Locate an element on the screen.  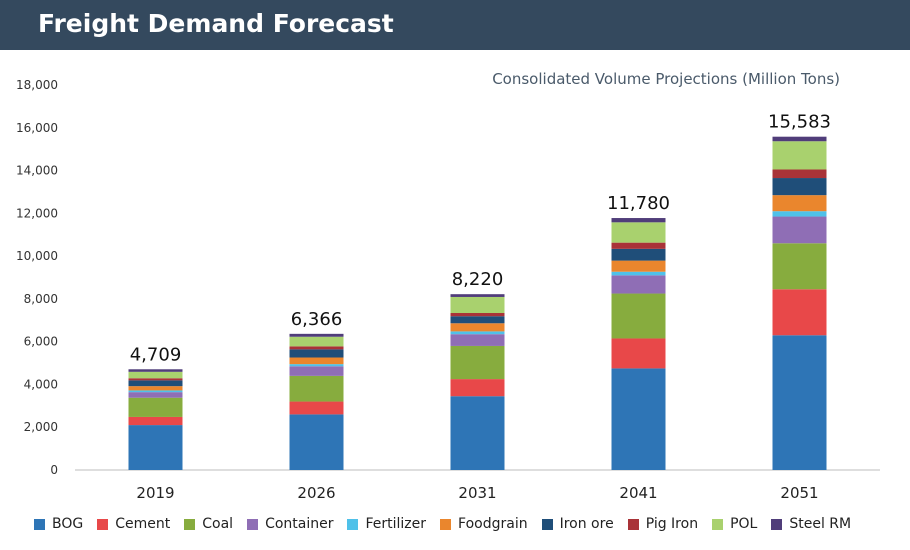
legend-label: BOG is located at coordinates (68, 524).